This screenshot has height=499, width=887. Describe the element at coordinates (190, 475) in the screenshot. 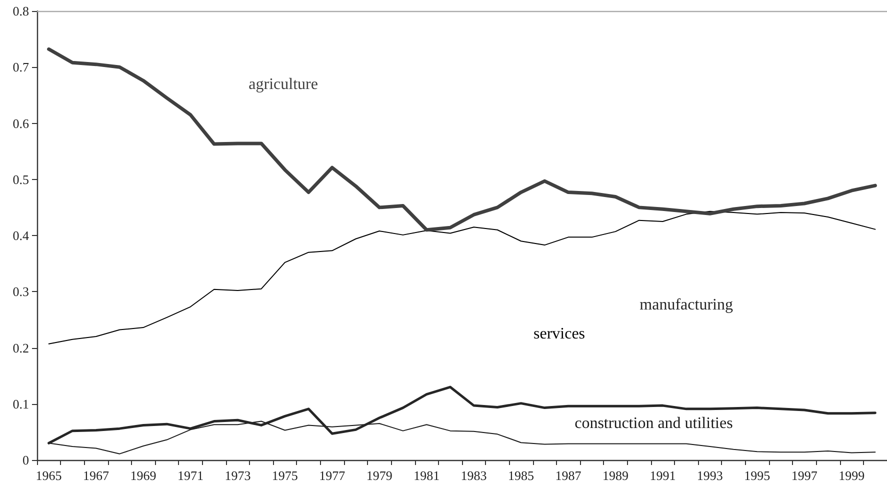

I see `x-tick-label: 1971` at that location.